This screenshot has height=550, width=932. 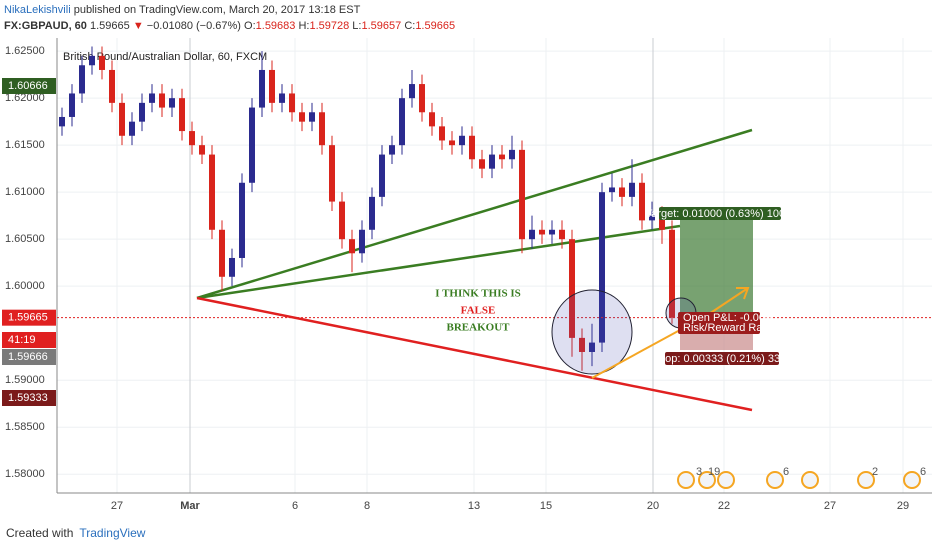 I want to click on x-tick-label: 20, so click(x=653, y=506).